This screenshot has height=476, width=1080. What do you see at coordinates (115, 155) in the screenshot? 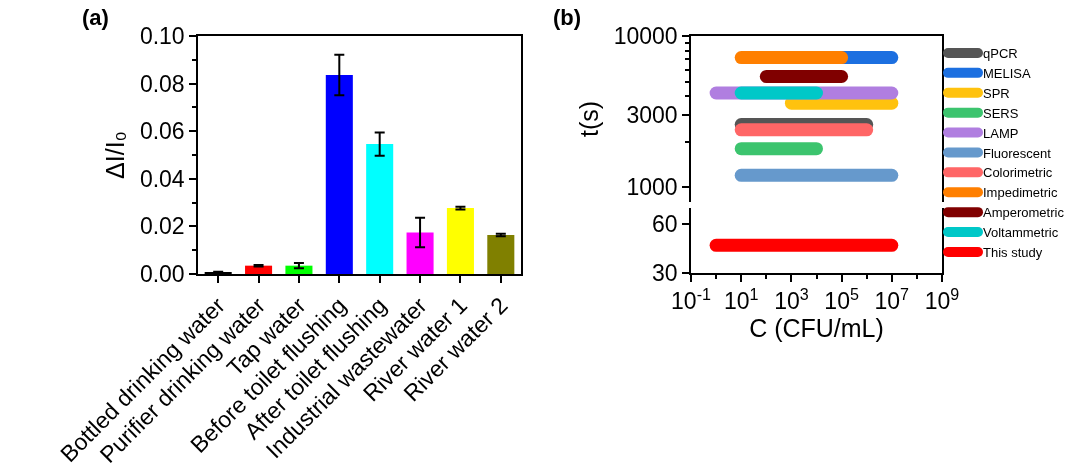
I see `y-axis-title: ΔI/I₀` at bounding box center [115, 155].